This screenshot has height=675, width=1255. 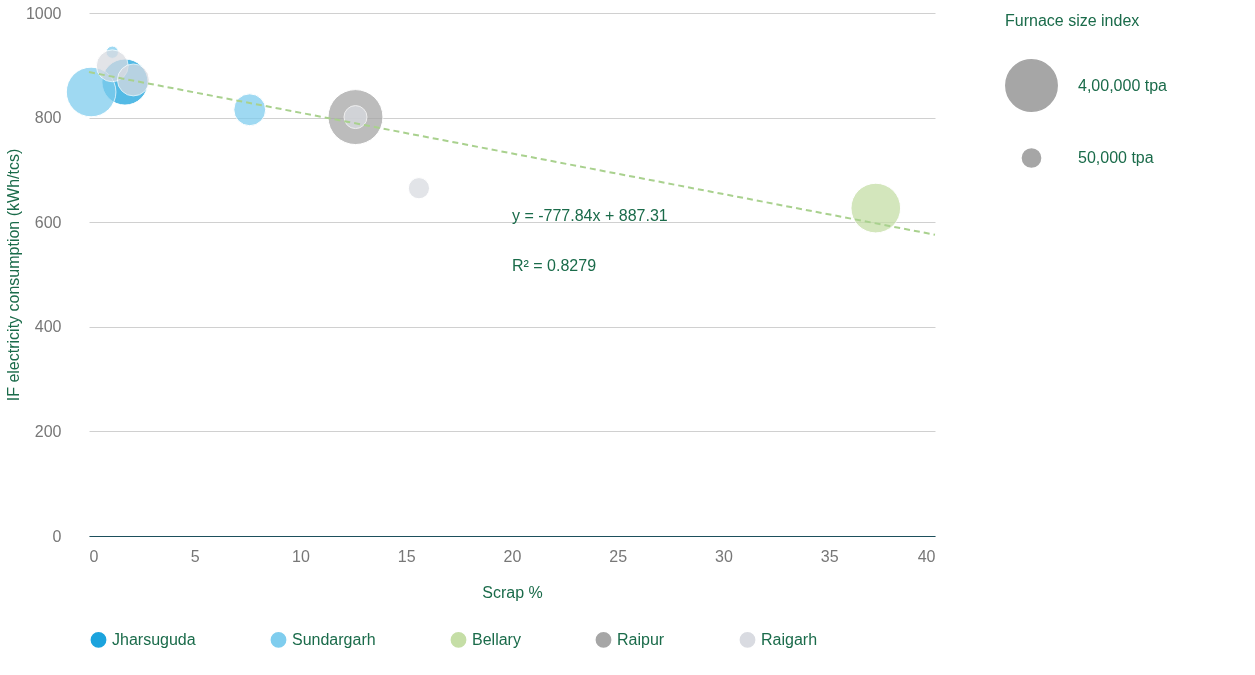 I want to click on x-tick-label: 0, so click(x=94, y=556).